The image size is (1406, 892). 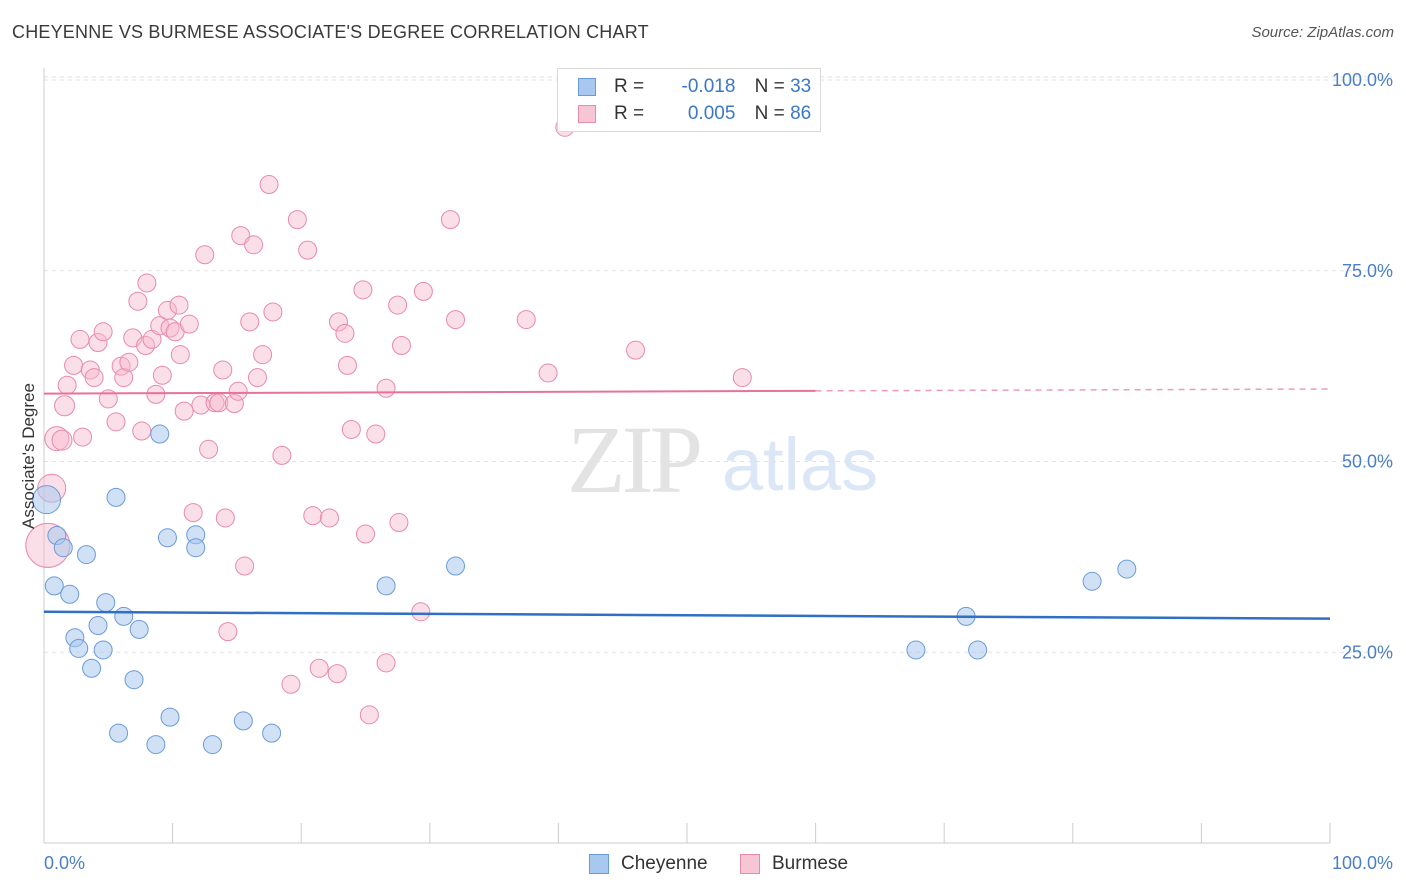 What do you see at coordinates (801, 113) in the screenshot?
I see `legend-n-value-burmese: 86` at bounding box center [801, 113].